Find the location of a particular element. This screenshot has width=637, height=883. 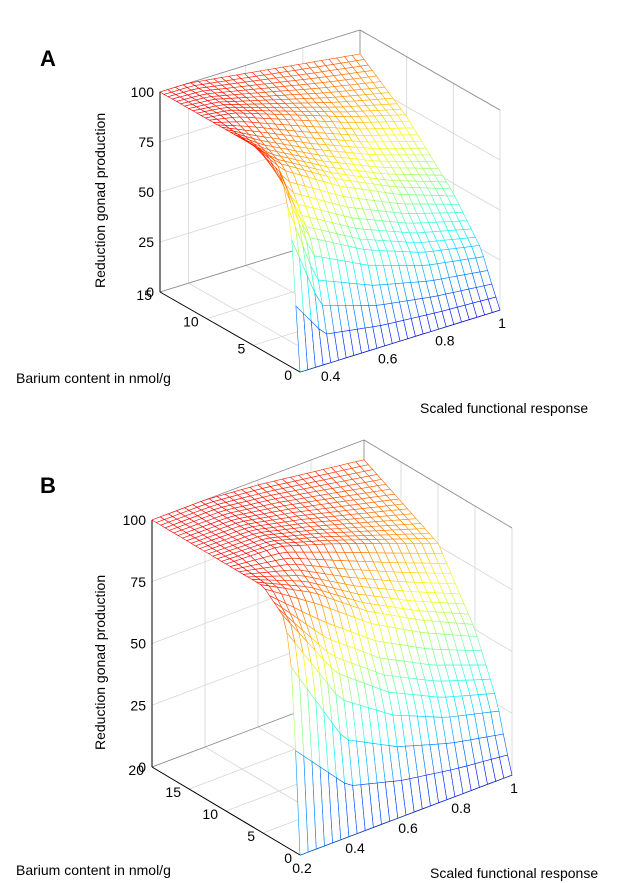

y-tick-label: 20 is located at coordinates (136, 770).